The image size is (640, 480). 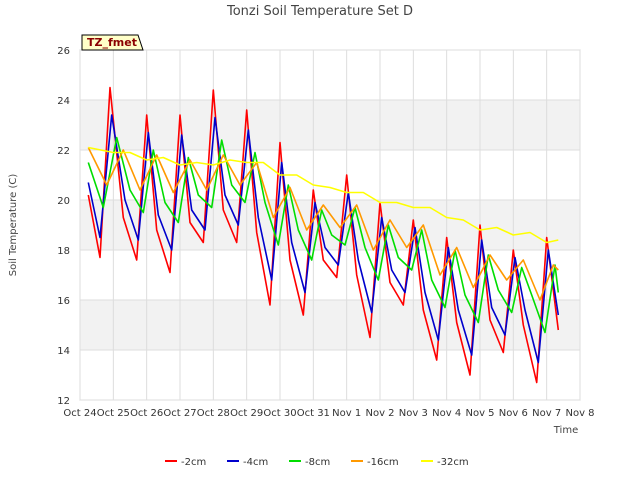 I want to click on legend-label: -16cm, so click(x=383, y=462).